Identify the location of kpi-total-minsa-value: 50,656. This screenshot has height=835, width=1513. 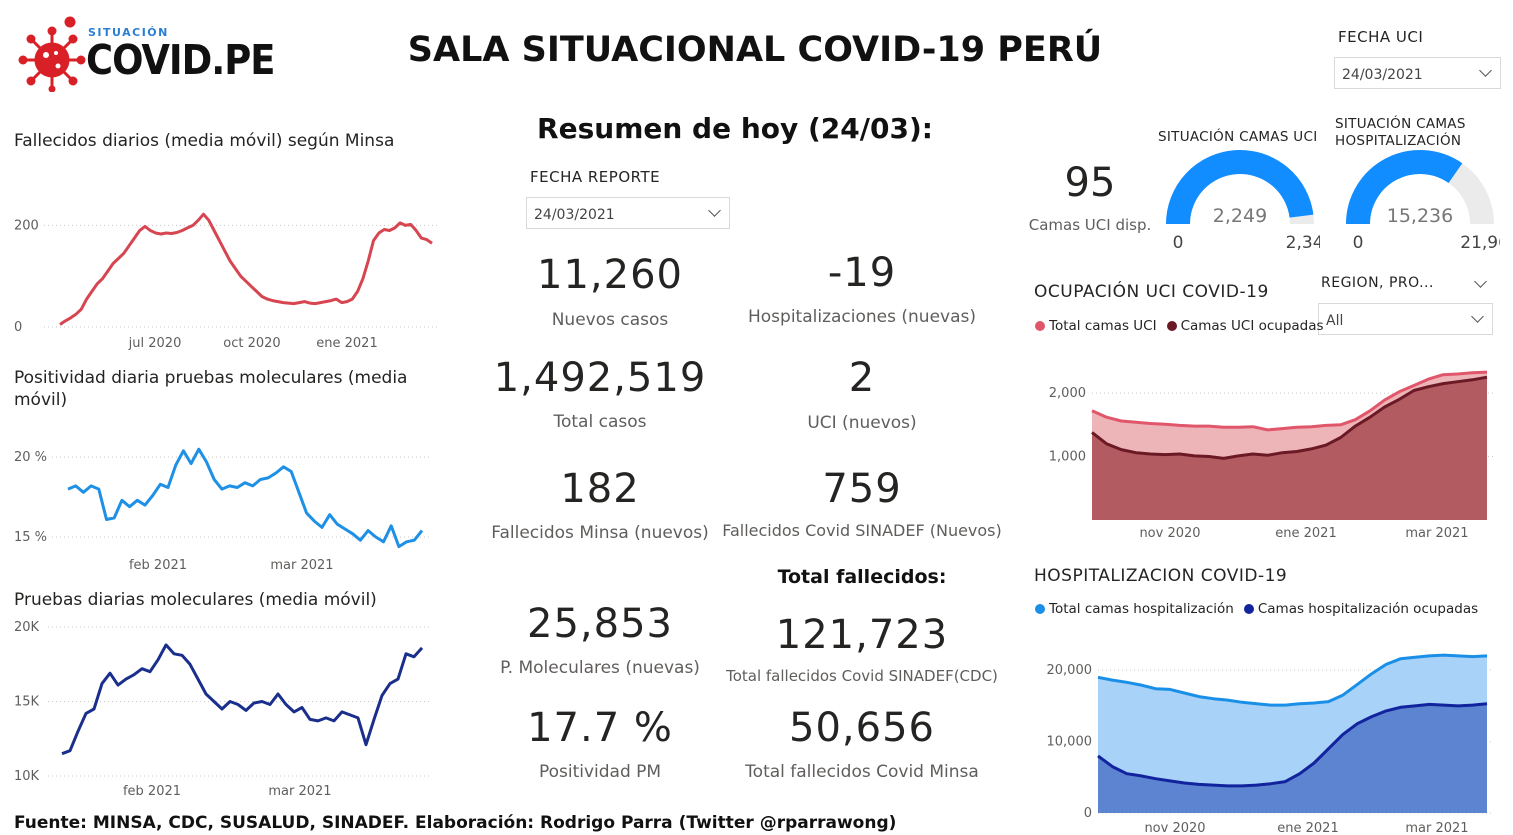
(862, 728).